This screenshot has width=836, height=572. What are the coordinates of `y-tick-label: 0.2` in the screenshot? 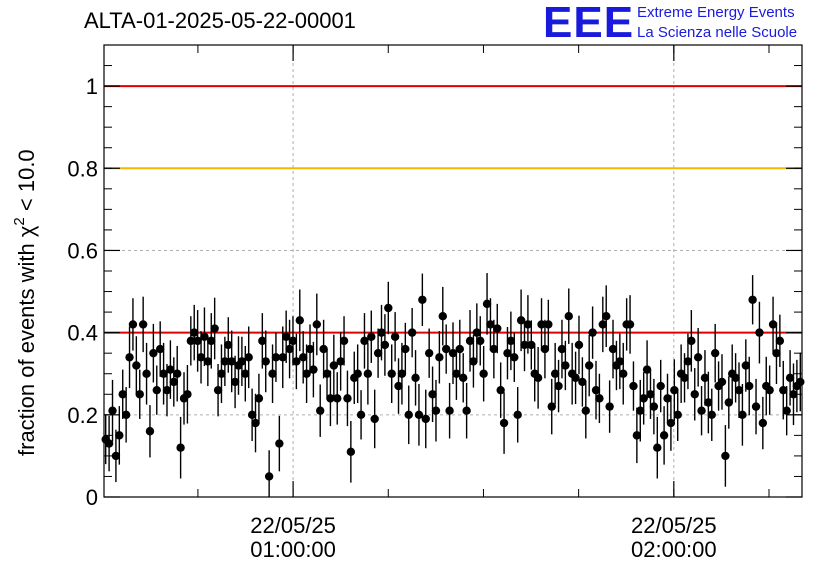 It's located at (82, 415).